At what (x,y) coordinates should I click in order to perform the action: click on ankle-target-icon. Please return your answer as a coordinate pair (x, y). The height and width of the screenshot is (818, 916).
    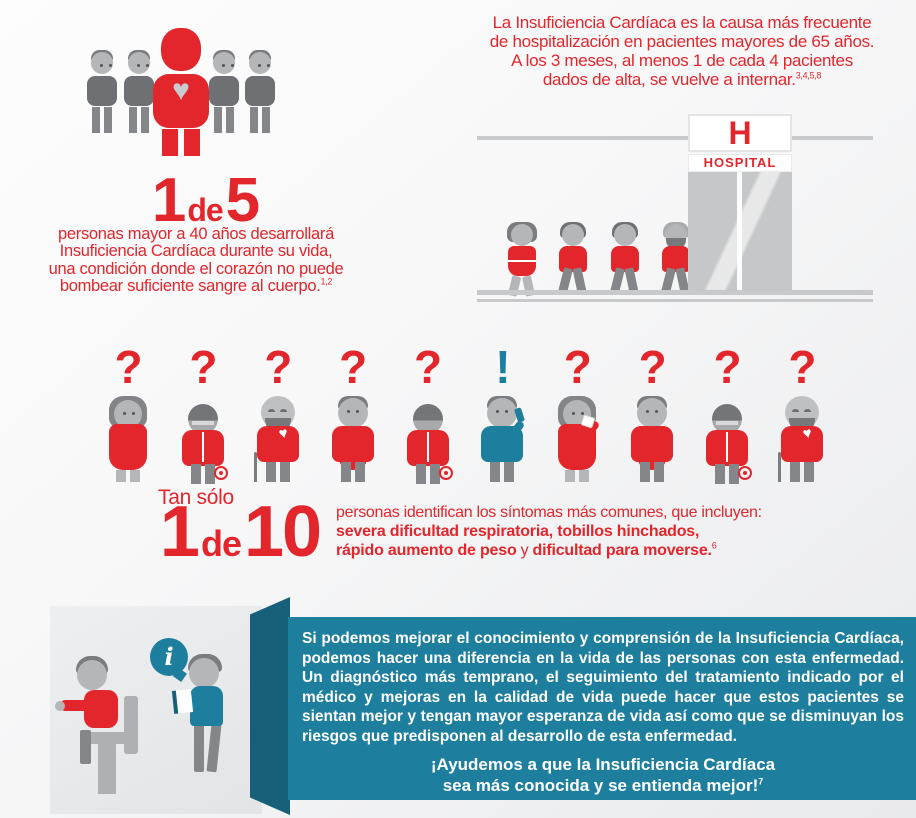
    Looking at the image, I should click on (445, 473).